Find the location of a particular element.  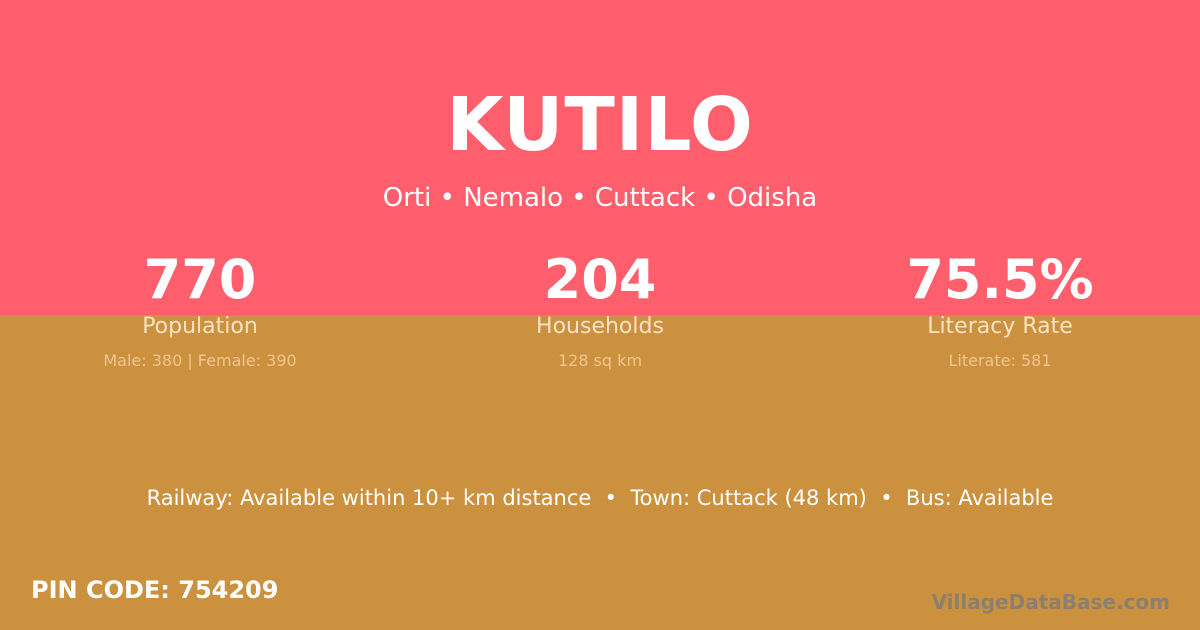

stat-value: 75.5% is located at coordinates (1000, 279).